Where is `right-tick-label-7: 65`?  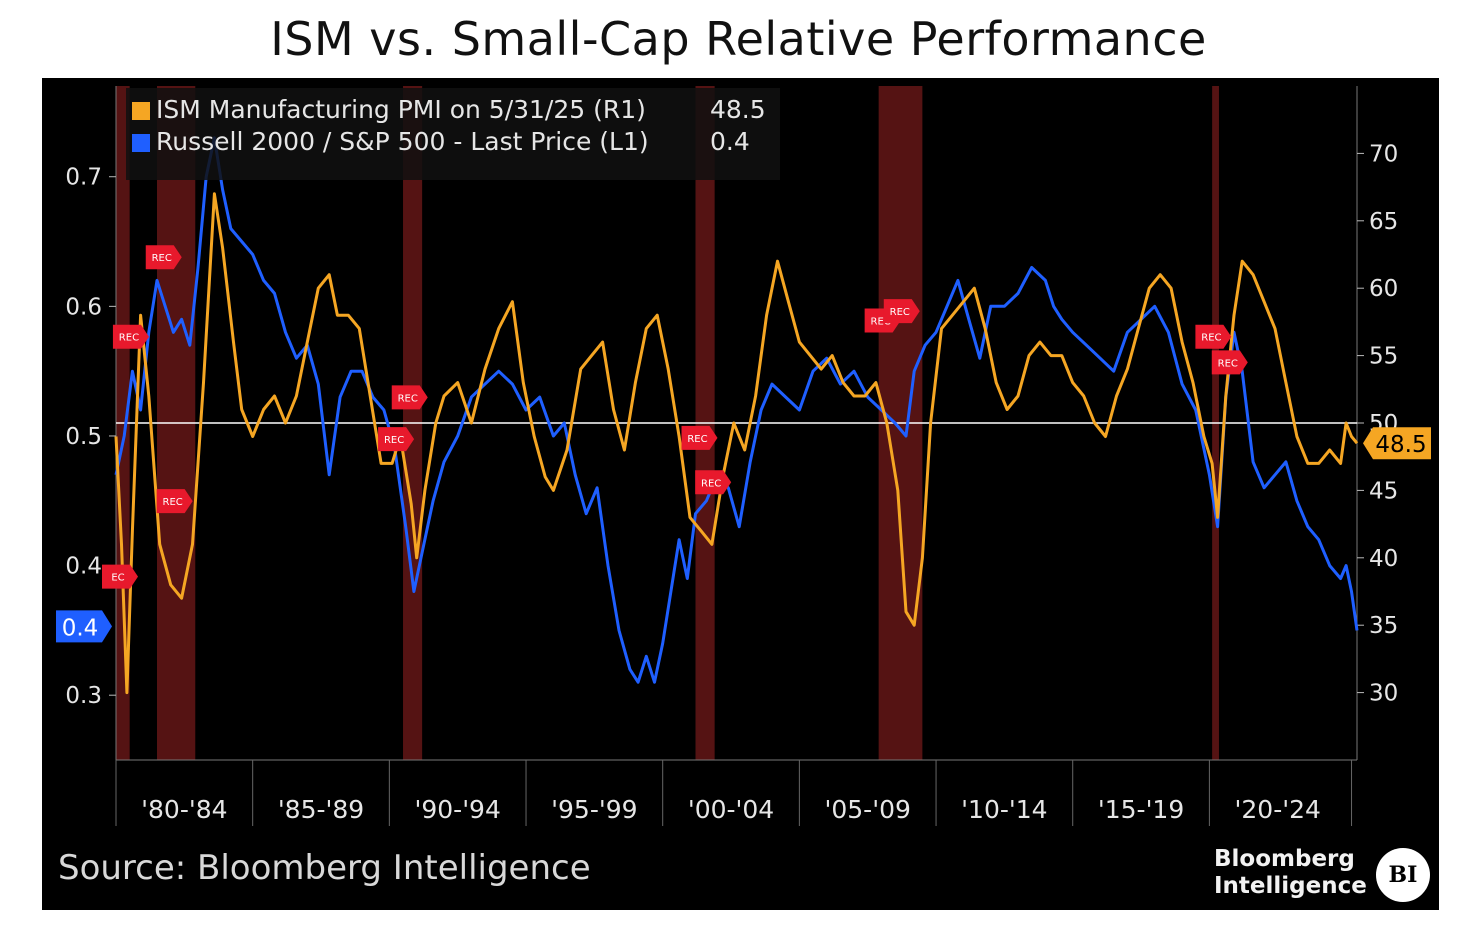
right-tick-label-7: 65 is located at coordinates (1383, 222).